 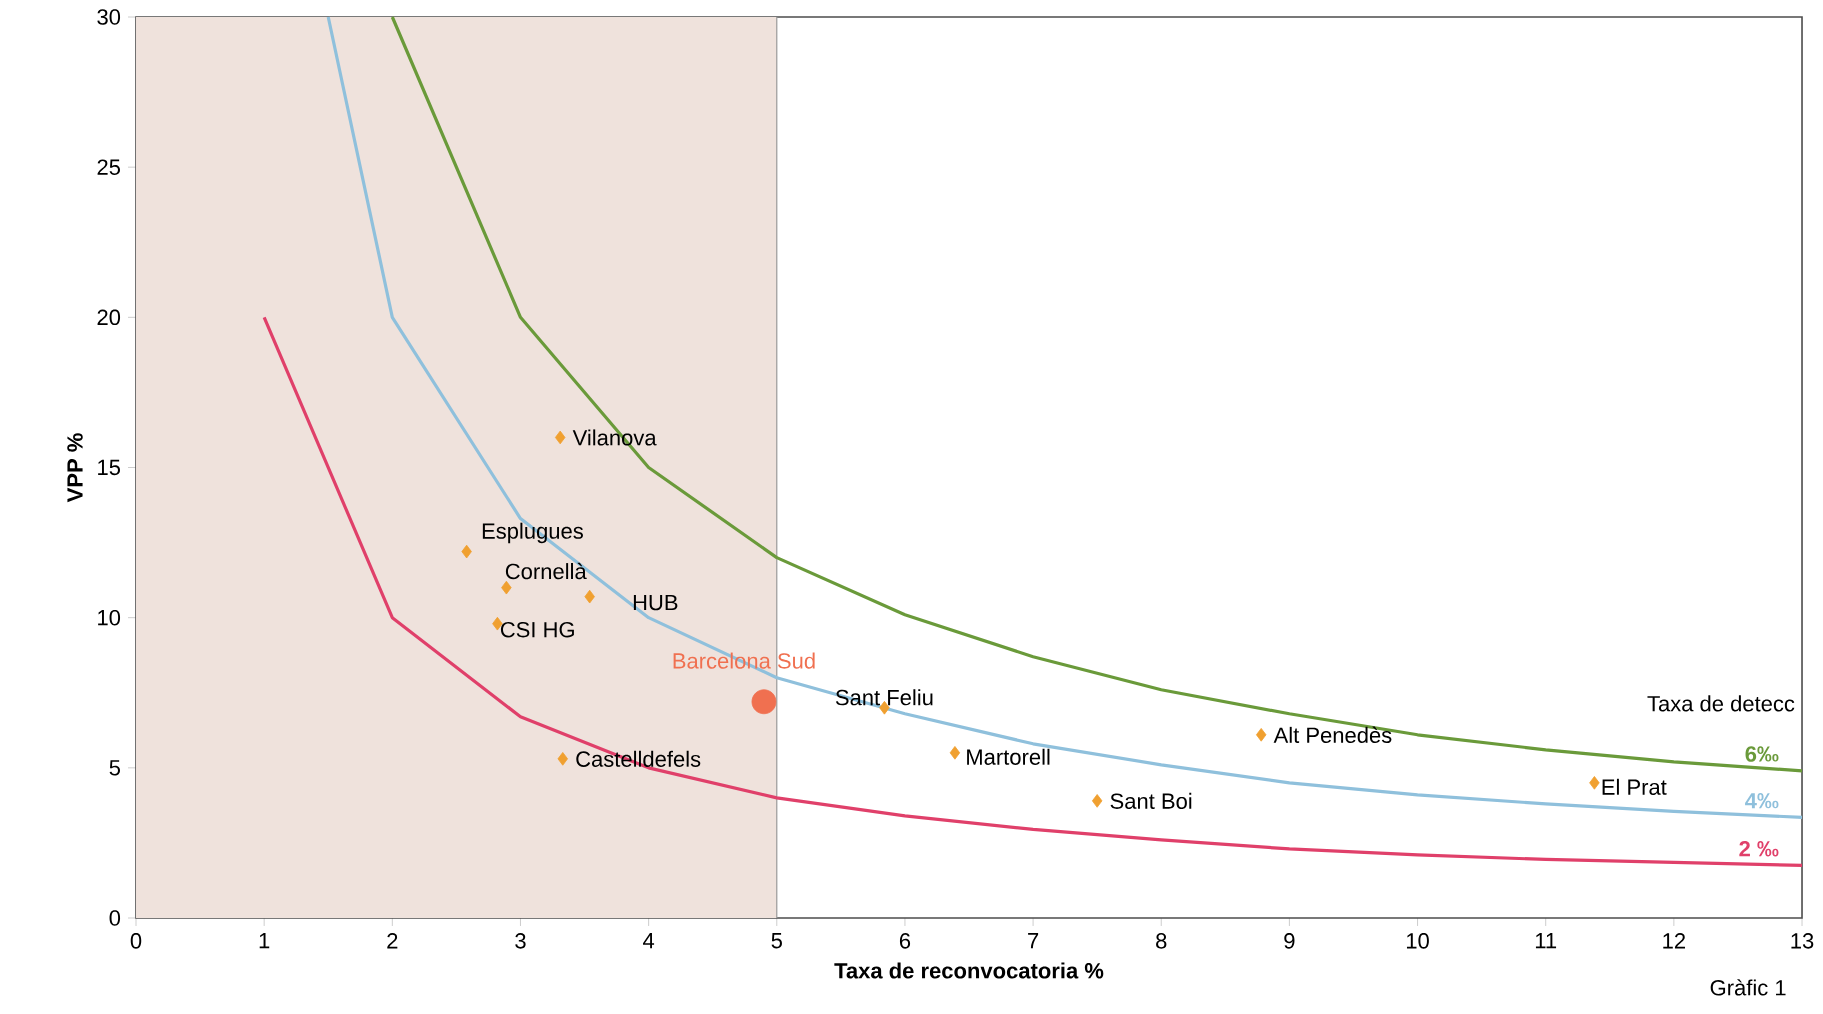 I want to click on y-axis-title: VPP %, so click(x=75, y=468).